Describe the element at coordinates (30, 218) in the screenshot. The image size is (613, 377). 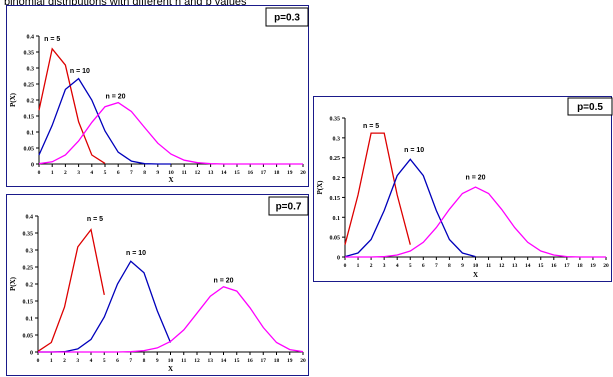
I see `y-tick-label-p07: 0.4` at that location.